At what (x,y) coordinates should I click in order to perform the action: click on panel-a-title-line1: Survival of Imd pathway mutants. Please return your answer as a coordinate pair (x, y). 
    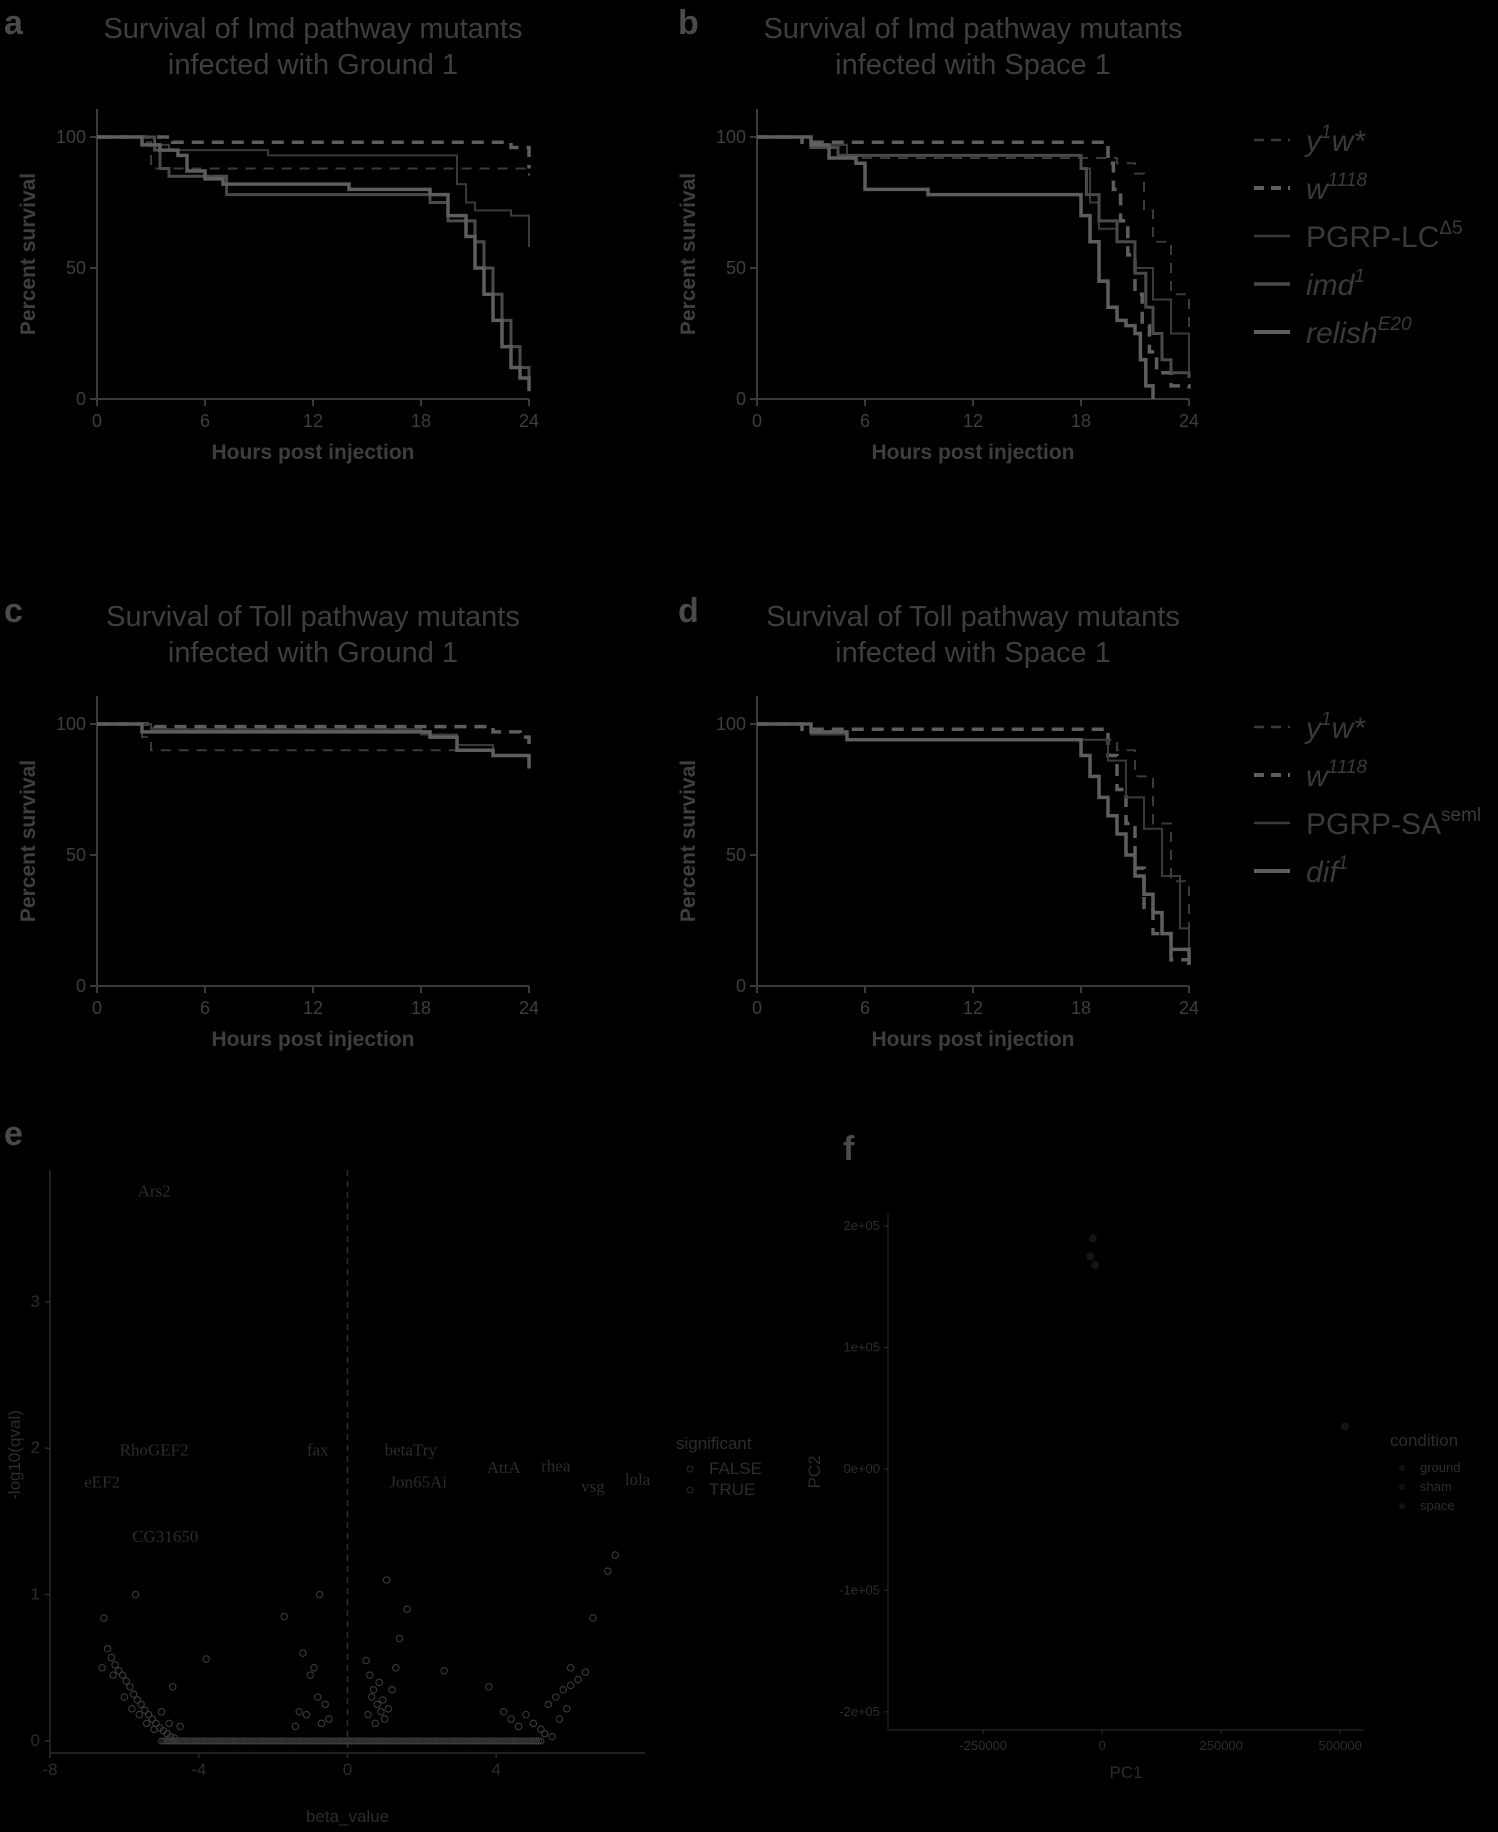
    Looking at the image, I should click on (312, 29).